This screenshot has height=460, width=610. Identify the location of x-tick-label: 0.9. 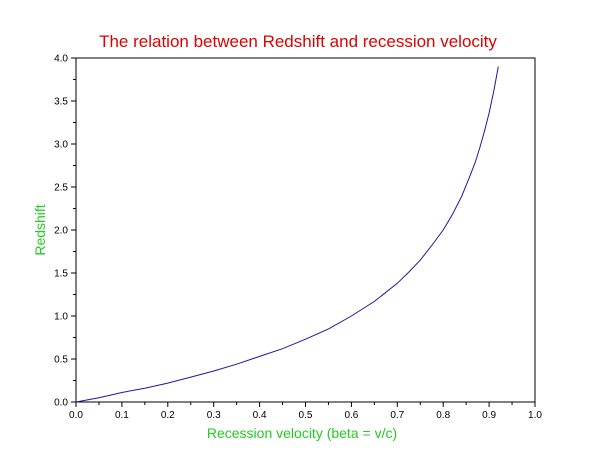
(489, 415).